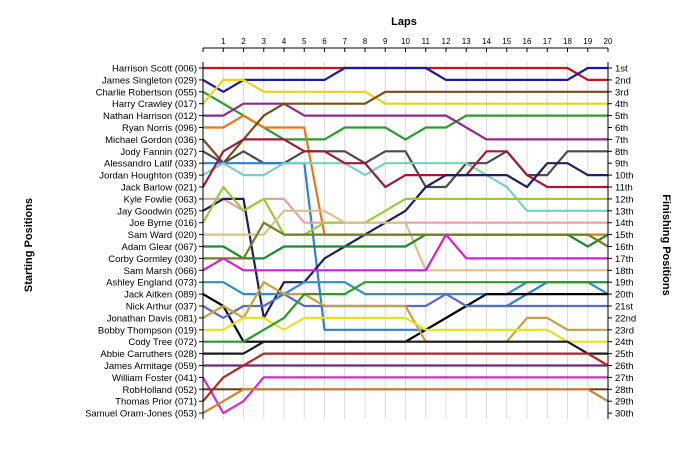 The width and height of the screenshot is (700, 450). Describe the element at coordinates (264, 41) in the screenshot. I see `lap-tick-label: 3` at that location.